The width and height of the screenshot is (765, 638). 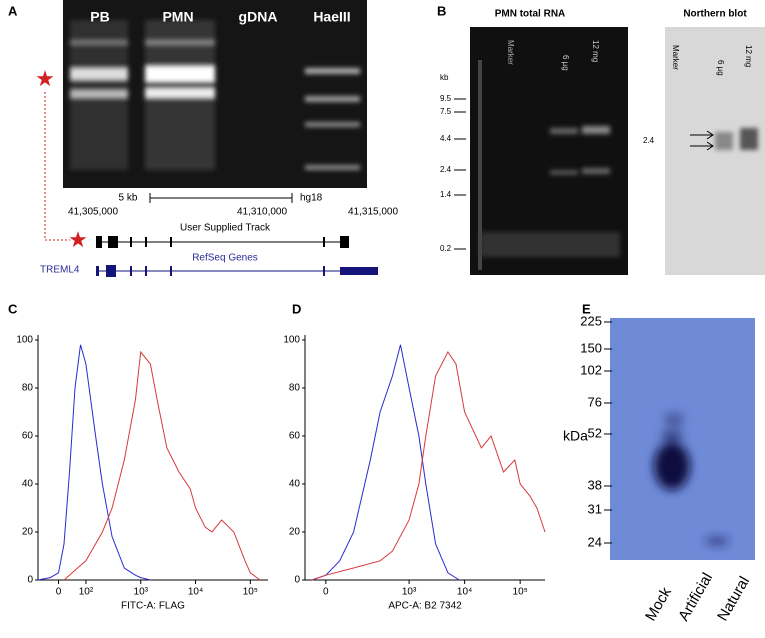 I want to click on marker-ladder, so click(x=480, y=165).